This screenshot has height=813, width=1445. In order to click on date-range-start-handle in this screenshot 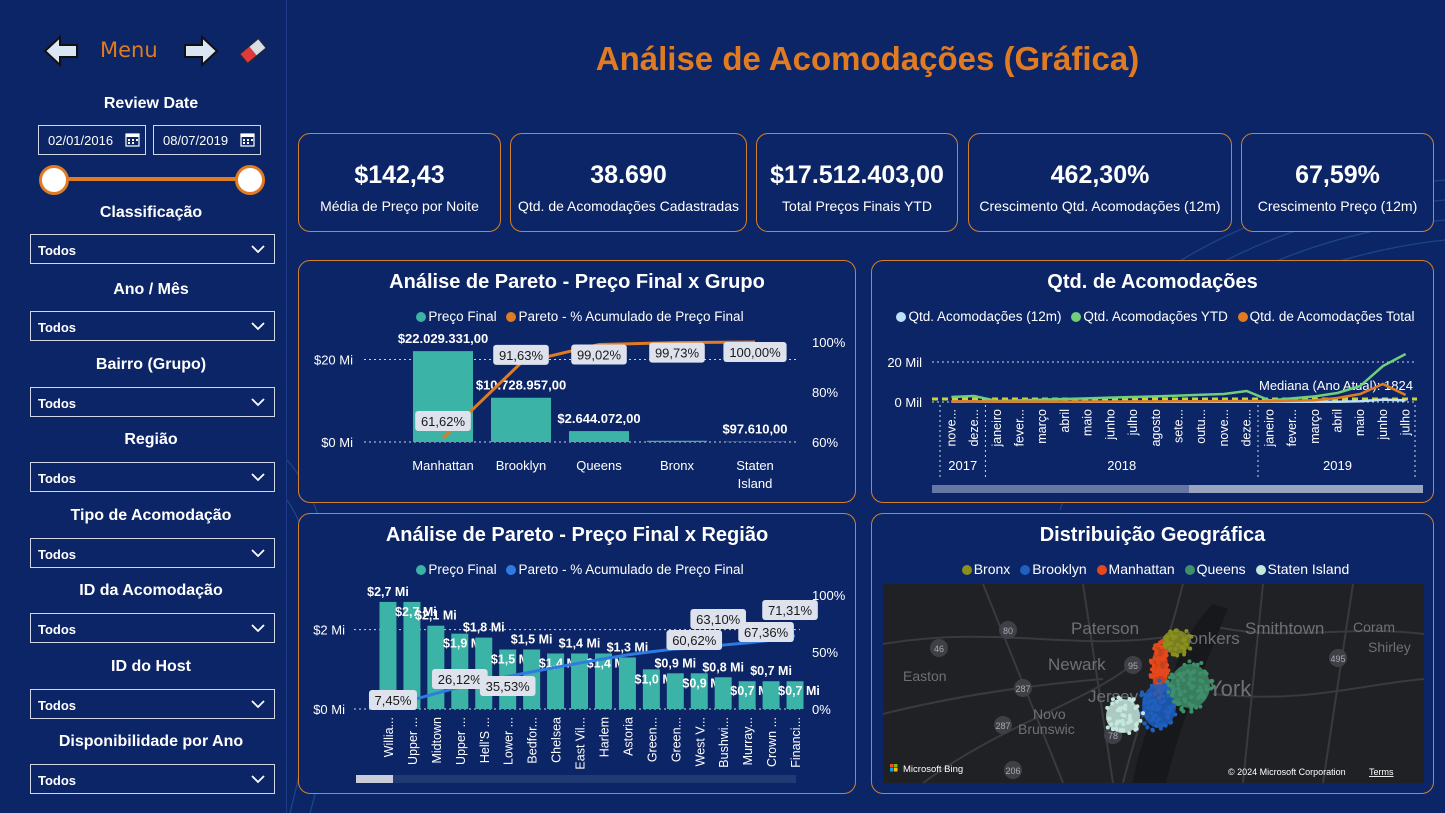, I will do `click(54, 180)`.